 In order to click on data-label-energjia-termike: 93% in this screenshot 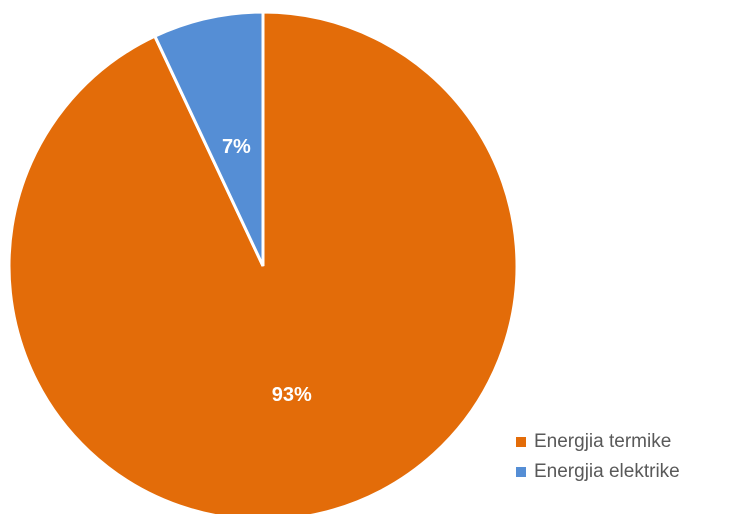, I will do `click(292, 395)`.